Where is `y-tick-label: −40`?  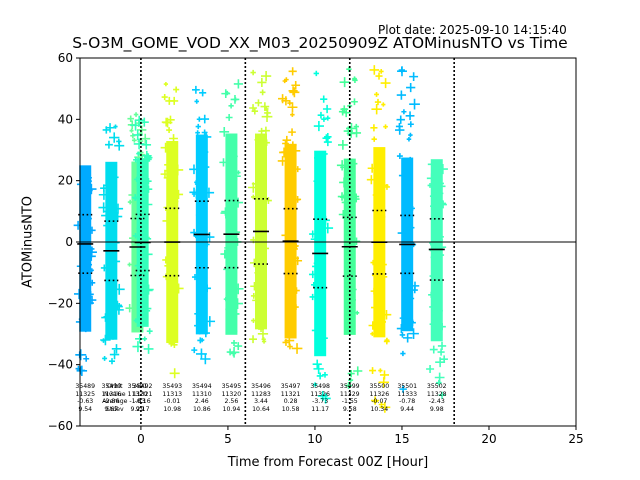
y-tick-label: −40 is located at coordinates (60, 365).